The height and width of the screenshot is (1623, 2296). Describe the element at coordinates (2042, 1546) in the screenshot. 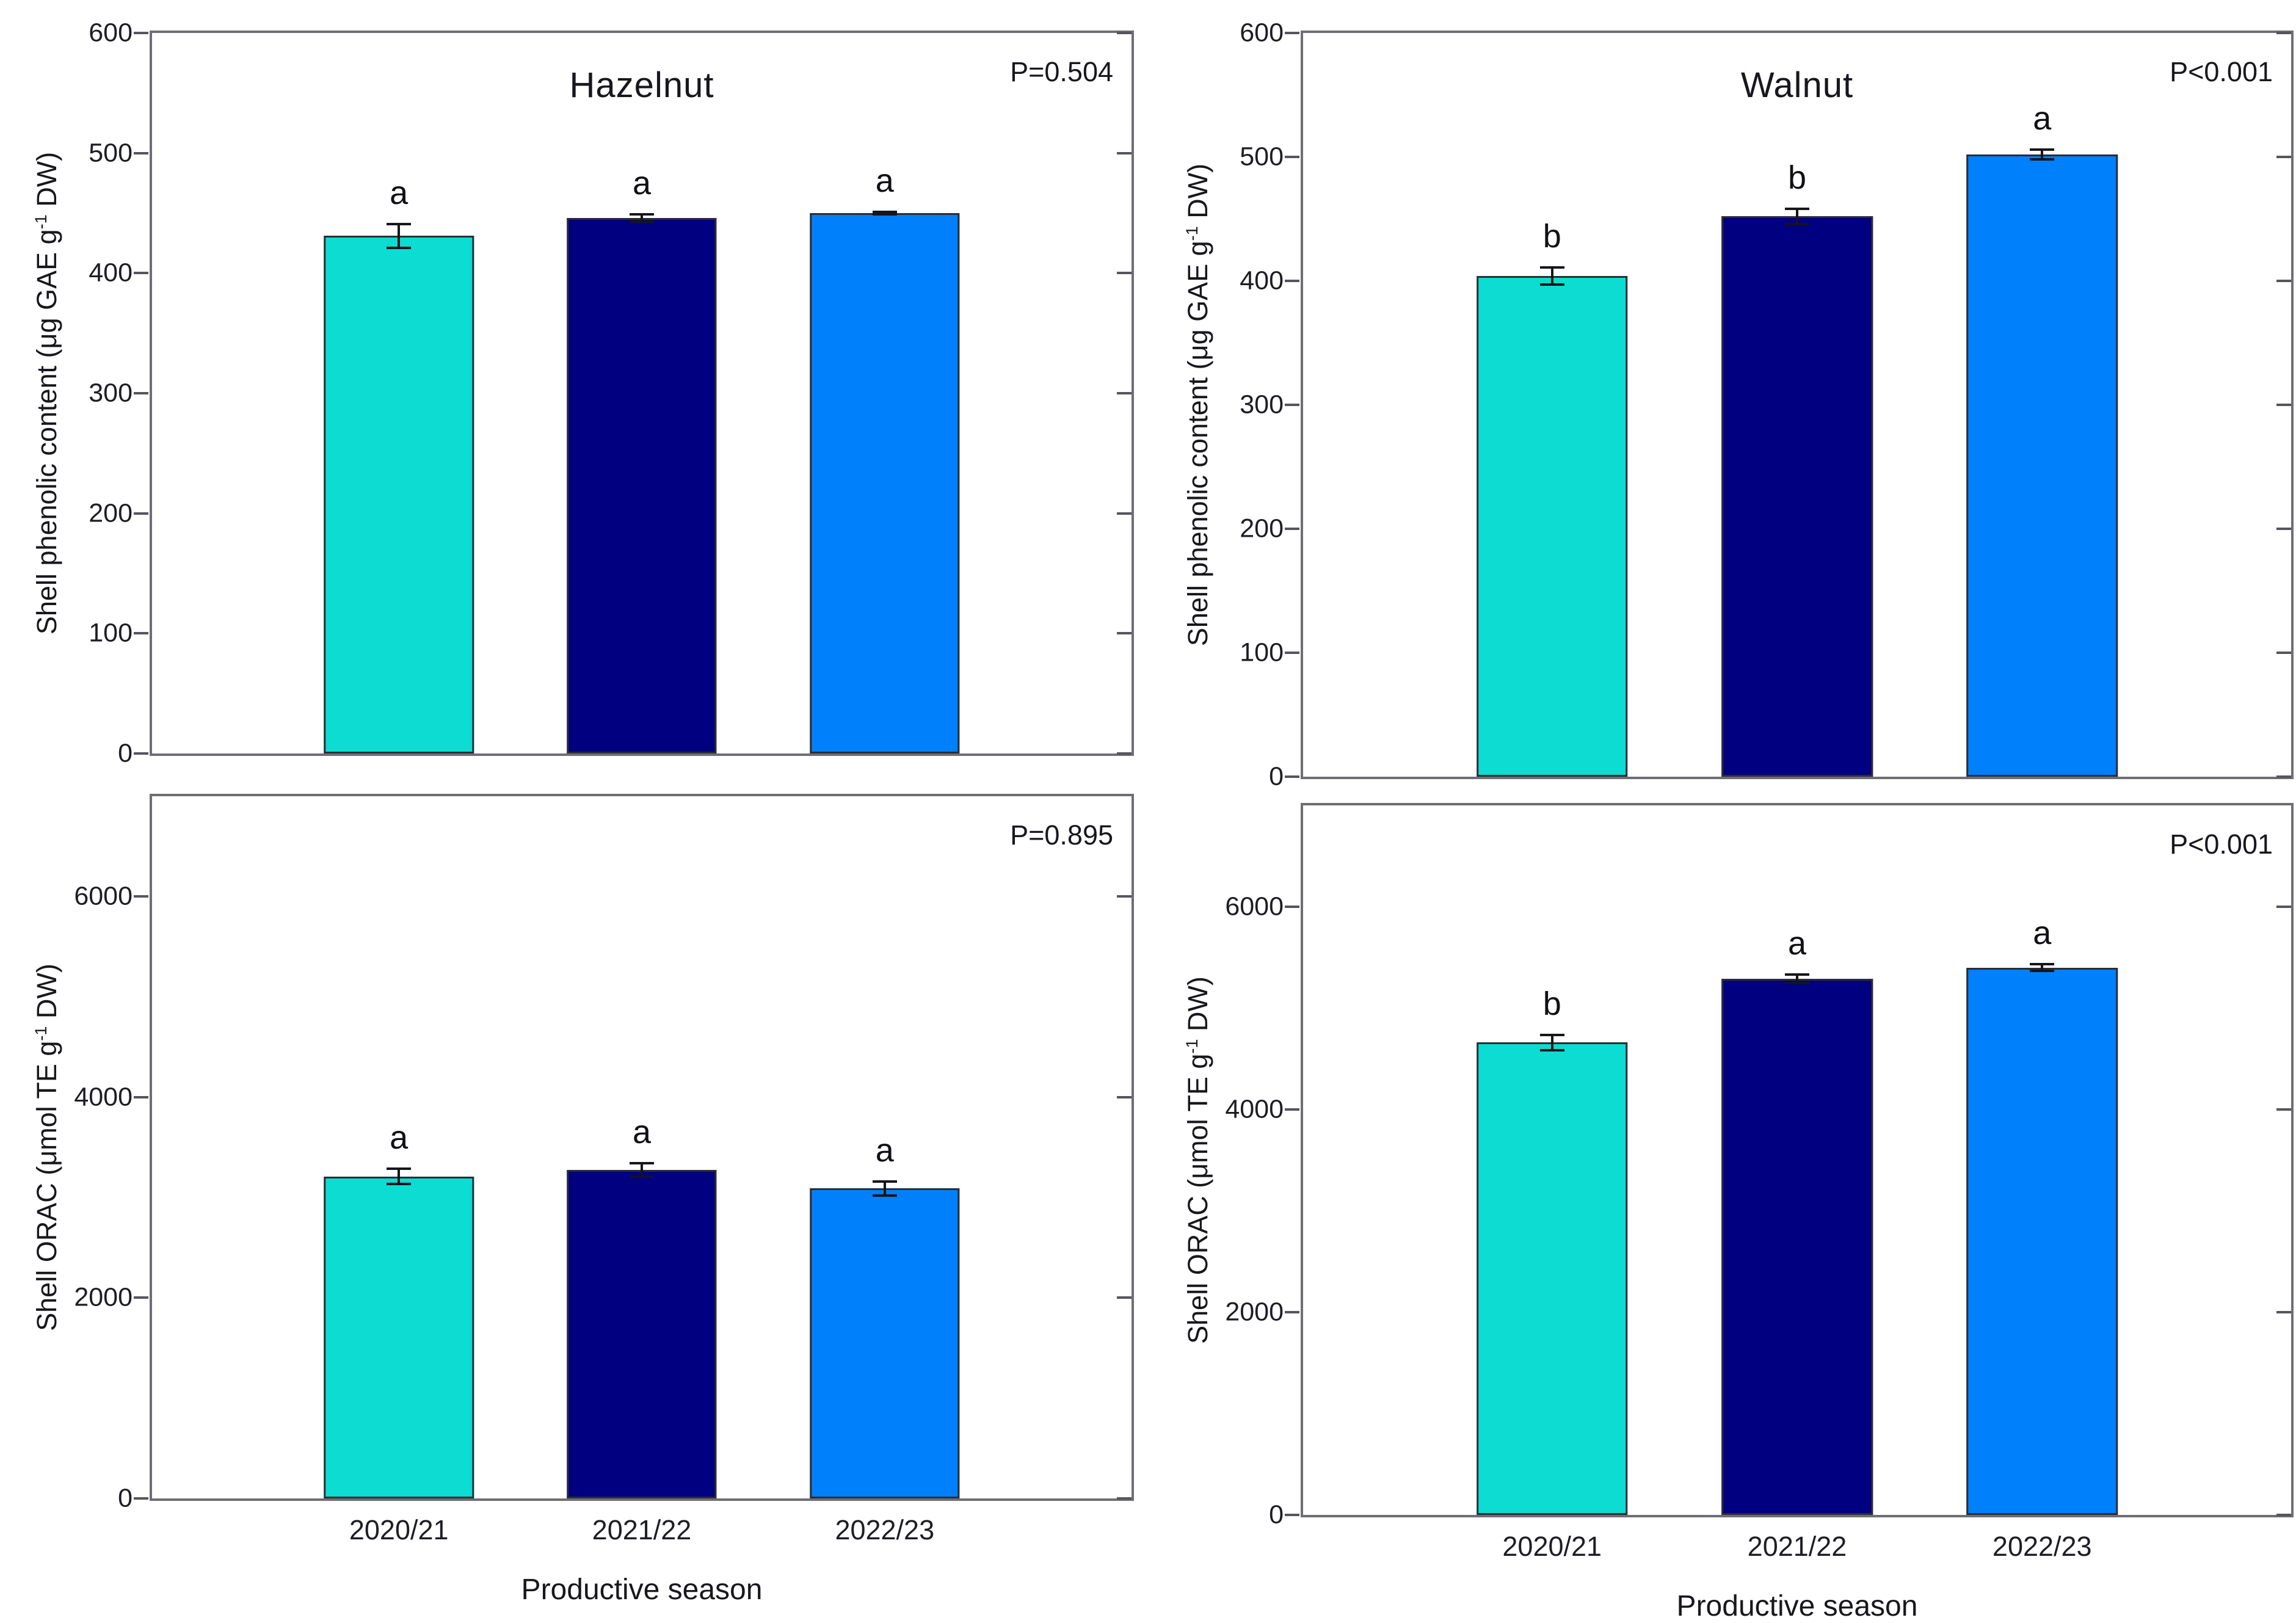

I see `x-tick-label: 2022/23` at that location.